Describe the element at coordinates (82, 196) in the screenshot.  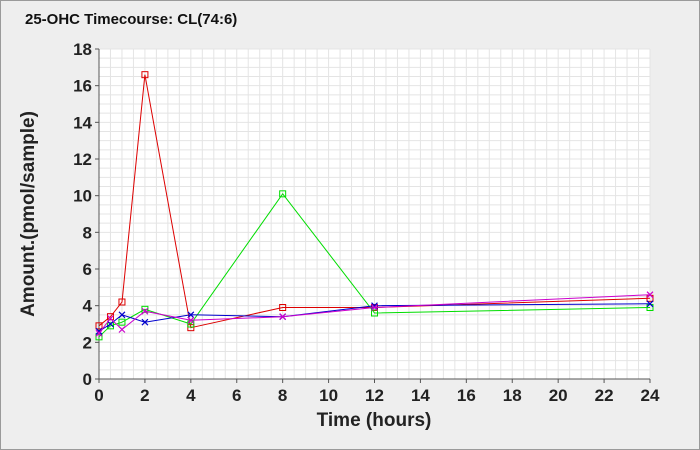
I see `y-tick-label: 10` at that location.